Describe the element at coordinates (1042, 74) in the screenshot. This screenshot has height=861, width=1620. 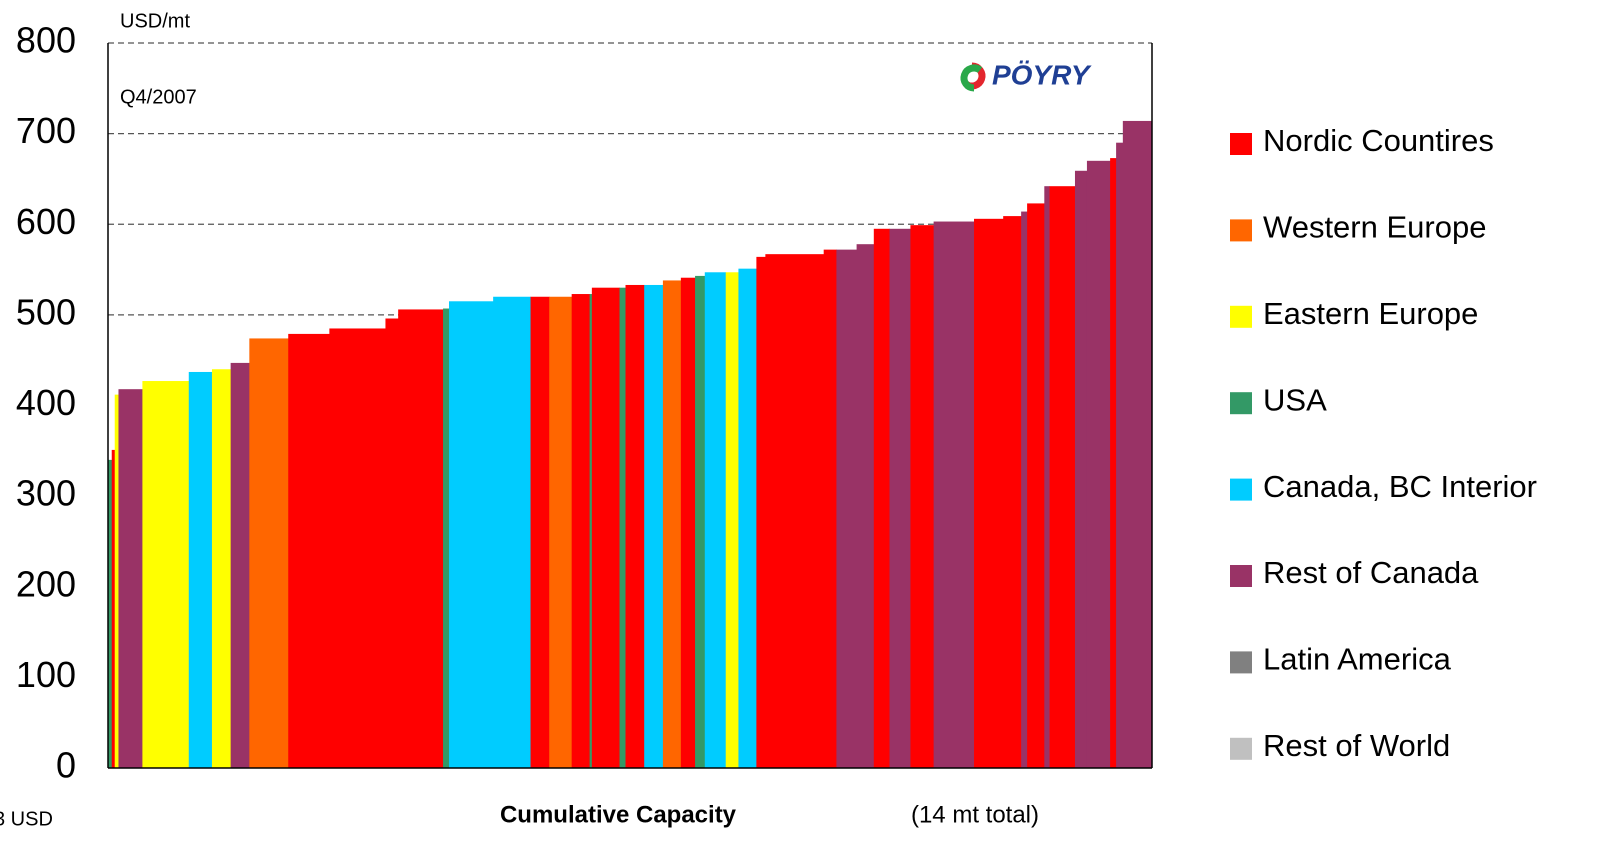
I see `logo-text: PÖYRY` at that location.